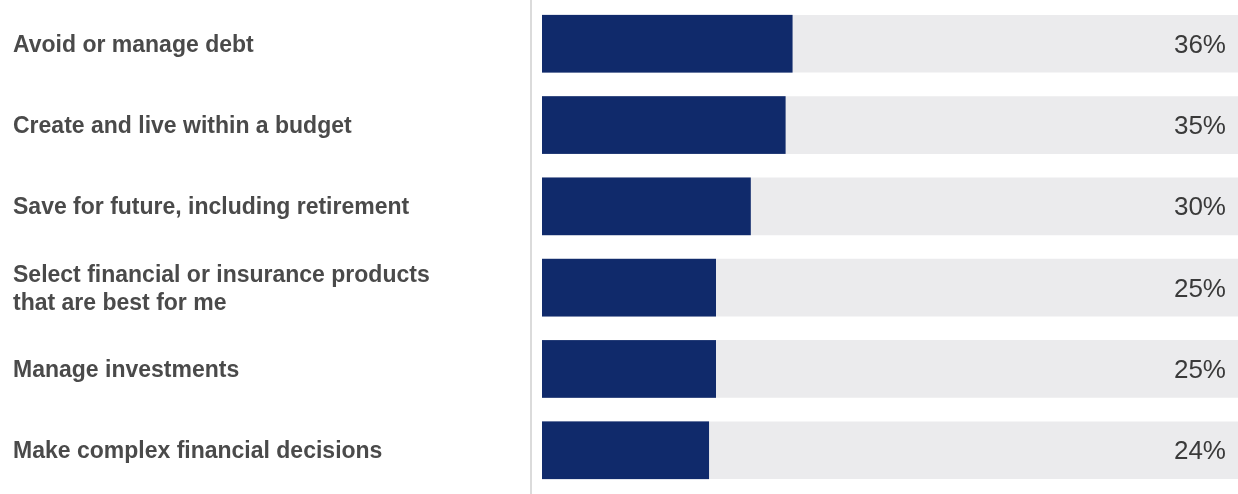 The height and width of the screenshot is (494, 1238). Describe the element at coordinates (1199, 206) in the screenshot. I see `data-label: 30%` at that location.